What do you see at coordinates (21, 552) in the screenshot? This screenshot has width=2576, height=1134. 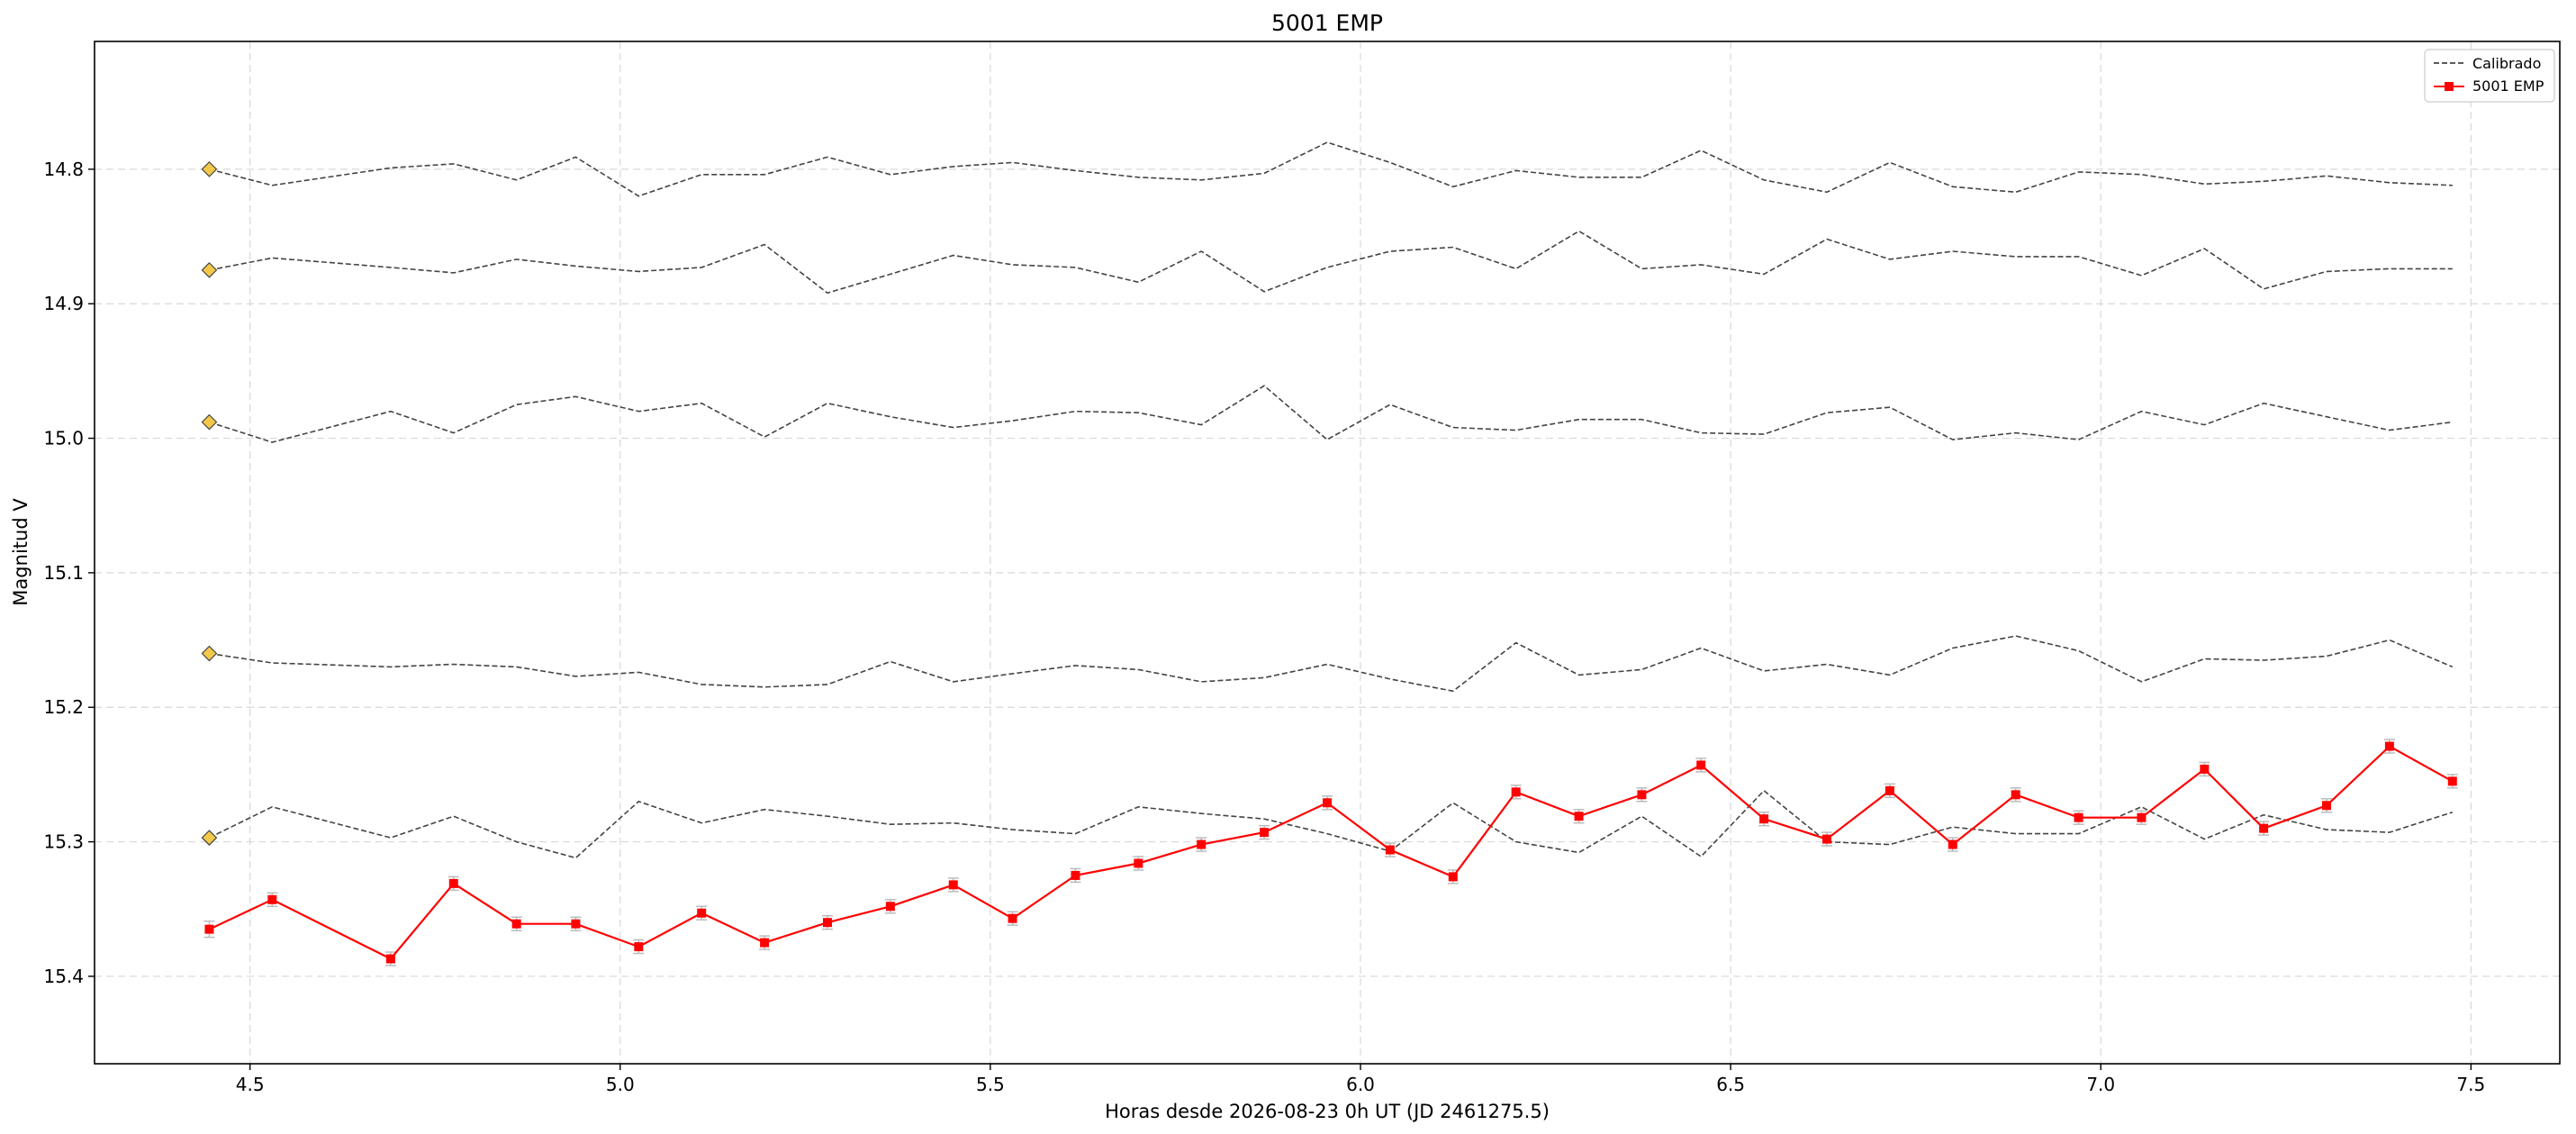 I see `y-axis-label: Magnitud V` at bounding box center [21, 552].